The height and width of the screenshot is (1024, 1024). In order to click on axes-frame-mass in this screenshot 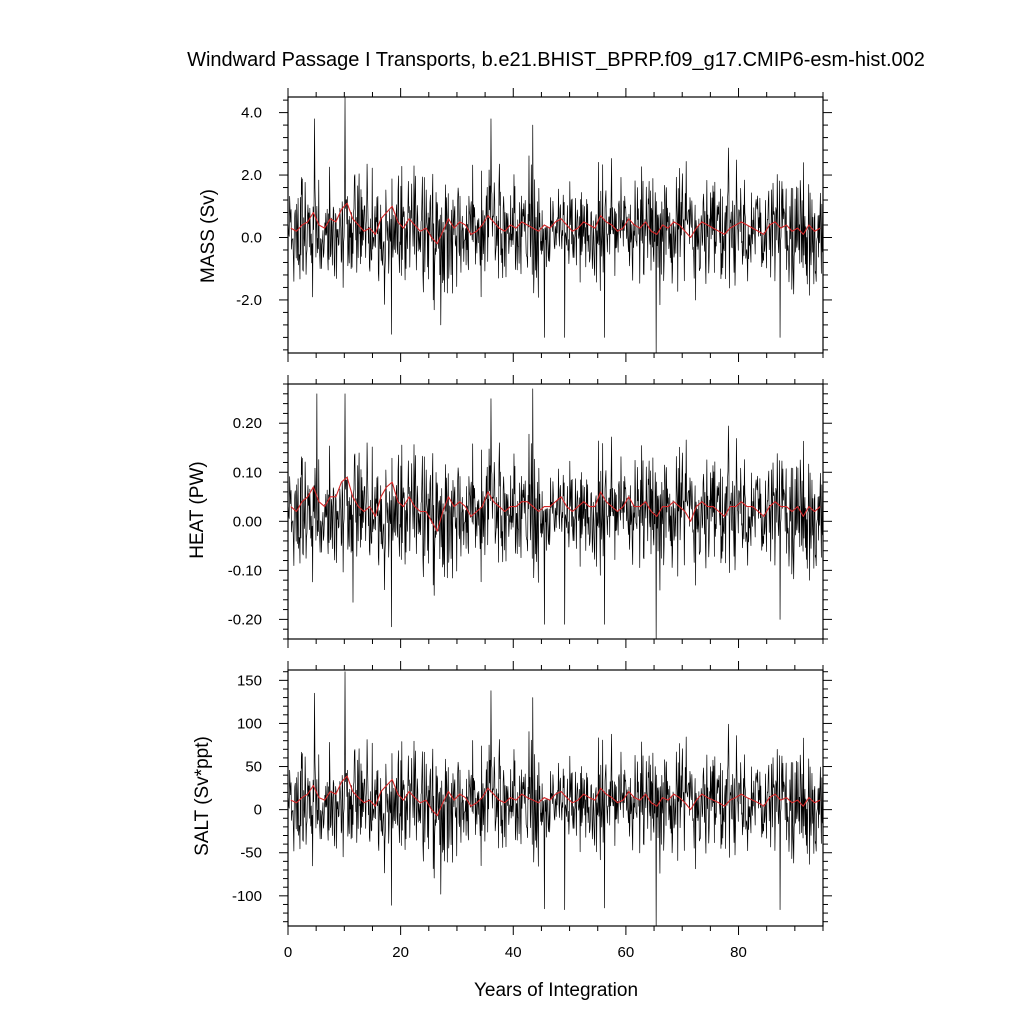, I will do `click(555, 225)`.